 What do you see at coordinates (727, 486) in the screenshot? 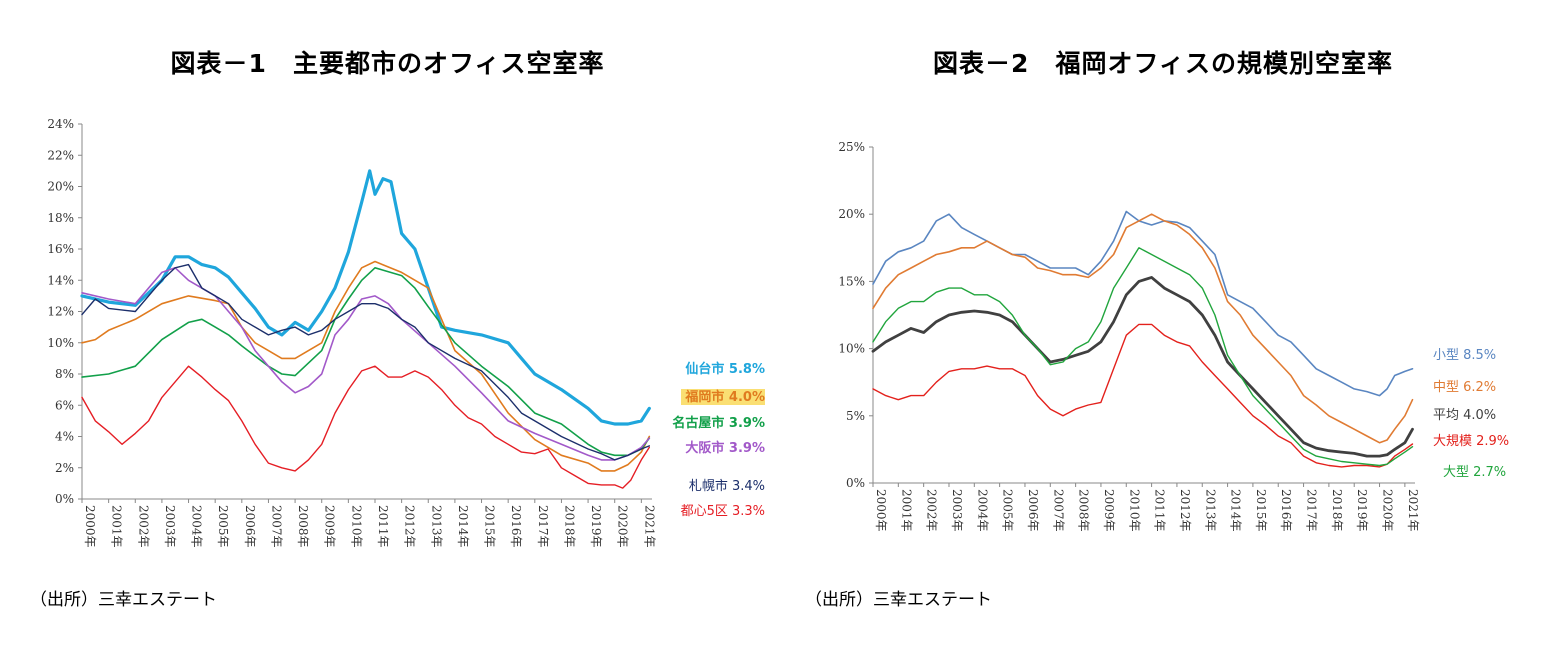
I see `series-label-4: 札幌市 3.4%` at bounding box center [727, 486].